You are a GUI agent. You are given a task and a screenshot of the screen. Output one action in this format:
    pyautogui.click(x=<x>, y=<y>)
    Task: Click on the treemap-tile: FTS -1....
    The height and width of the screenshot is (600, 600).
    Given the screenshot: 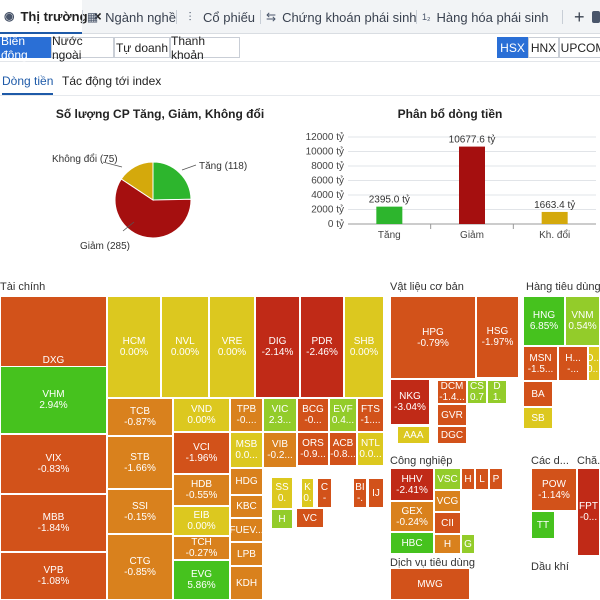 What is the action you would take?
    pyautogui.click(x=370, y=415)
    